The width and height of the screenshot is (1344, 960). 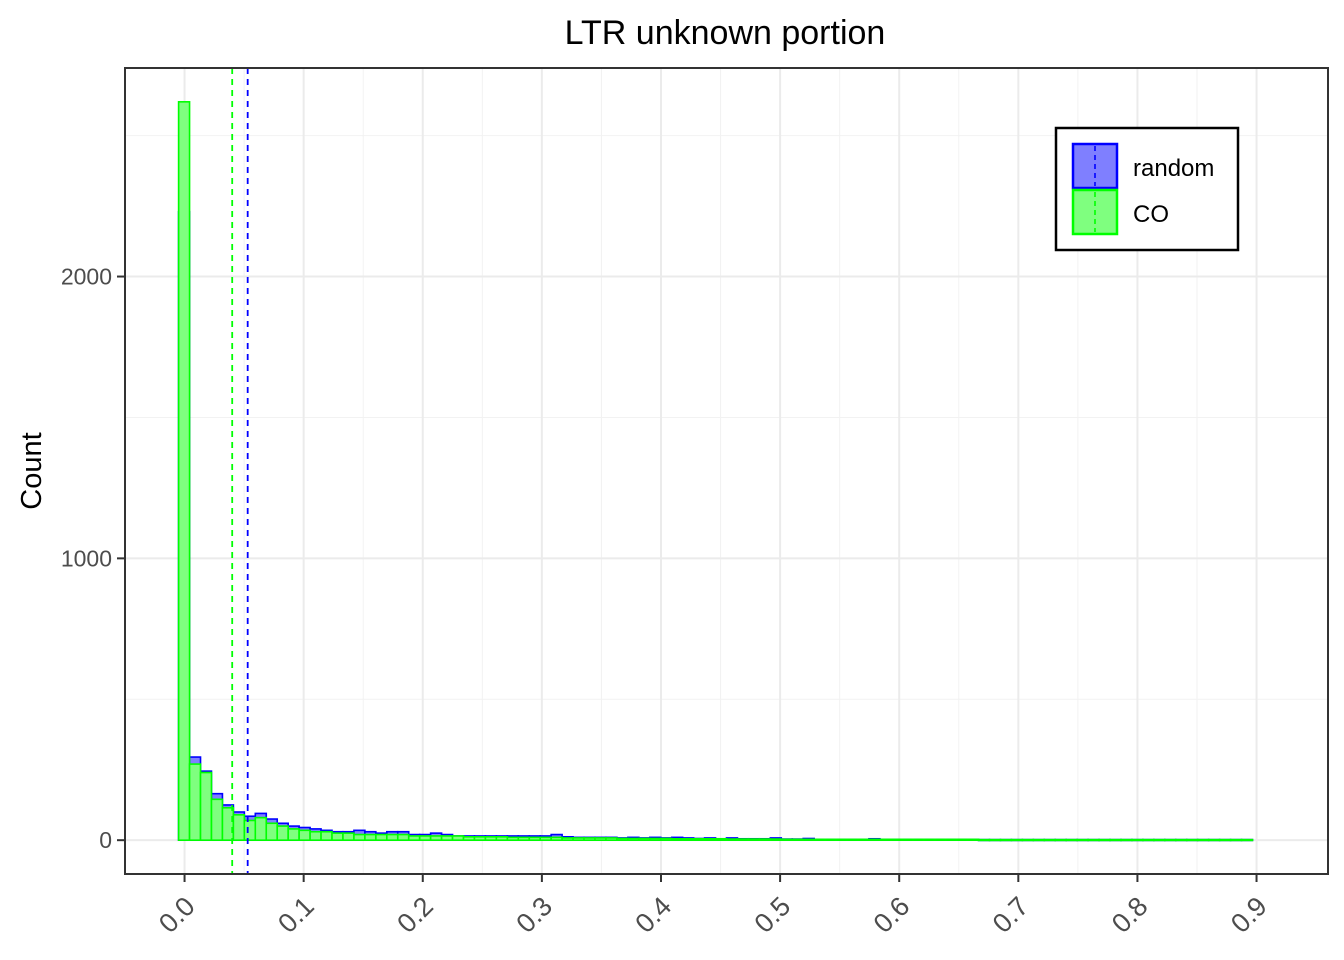 What do you see at coordinates (296, 915) in the screenshot?
I see `x-tick-label: 0.1` at bounding box center [296, 915].